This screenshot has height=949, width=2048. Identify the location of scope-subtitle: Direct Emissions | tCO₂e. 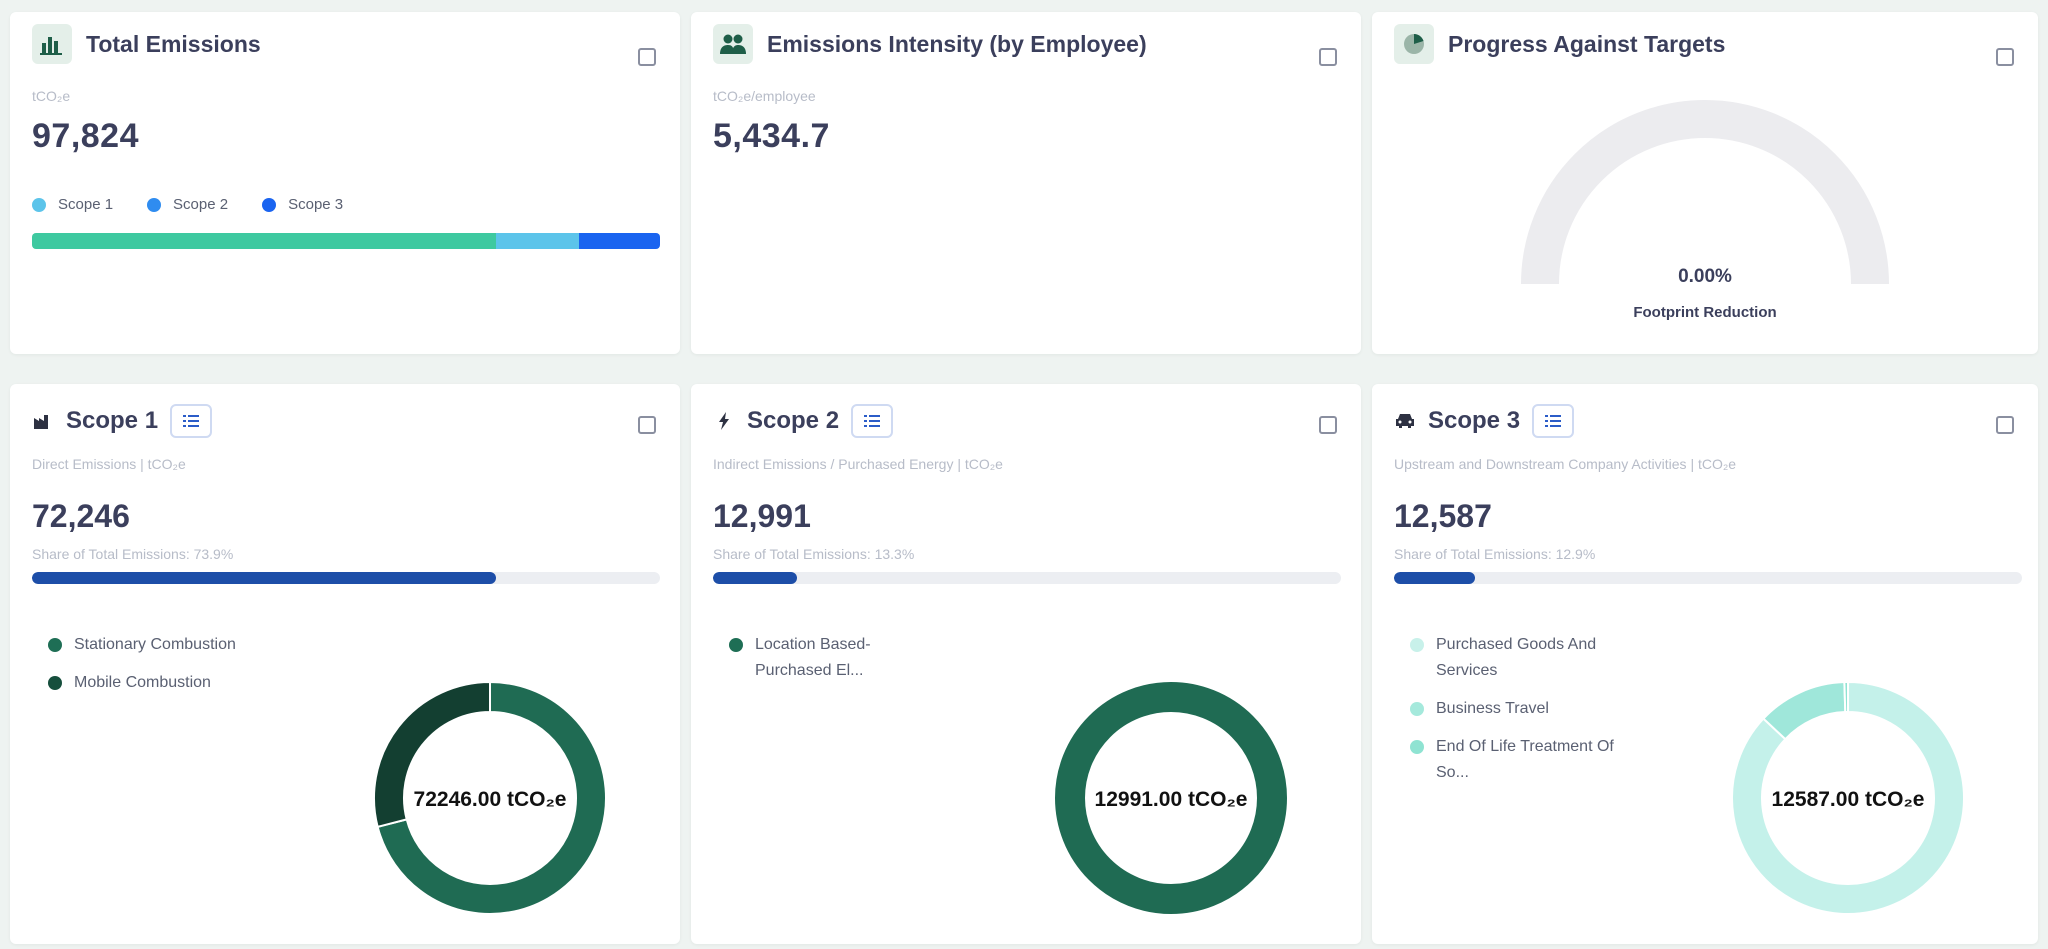
(109, 464).